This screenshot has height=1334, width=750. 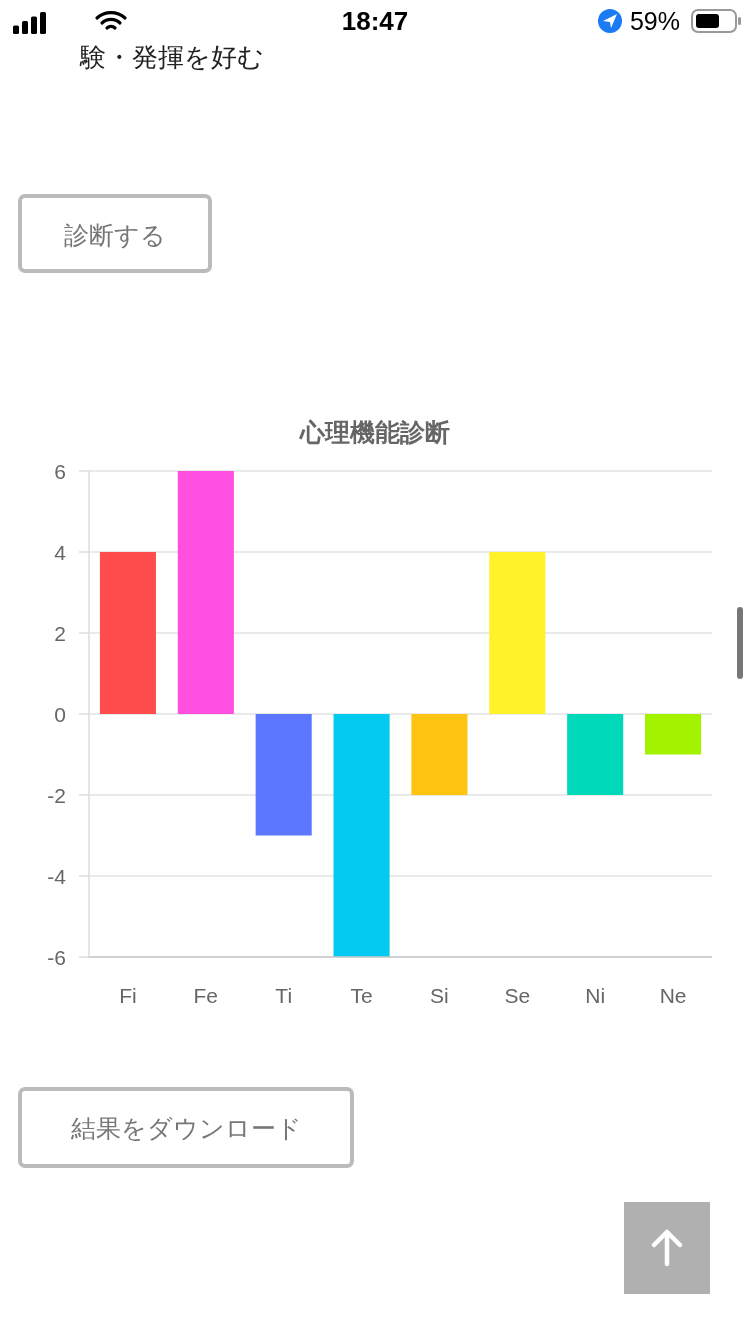 What do you see at coordinates (128, 995) in the screenshot?
I see `x-tick-label: Fi` at bounding box center [128, 995].